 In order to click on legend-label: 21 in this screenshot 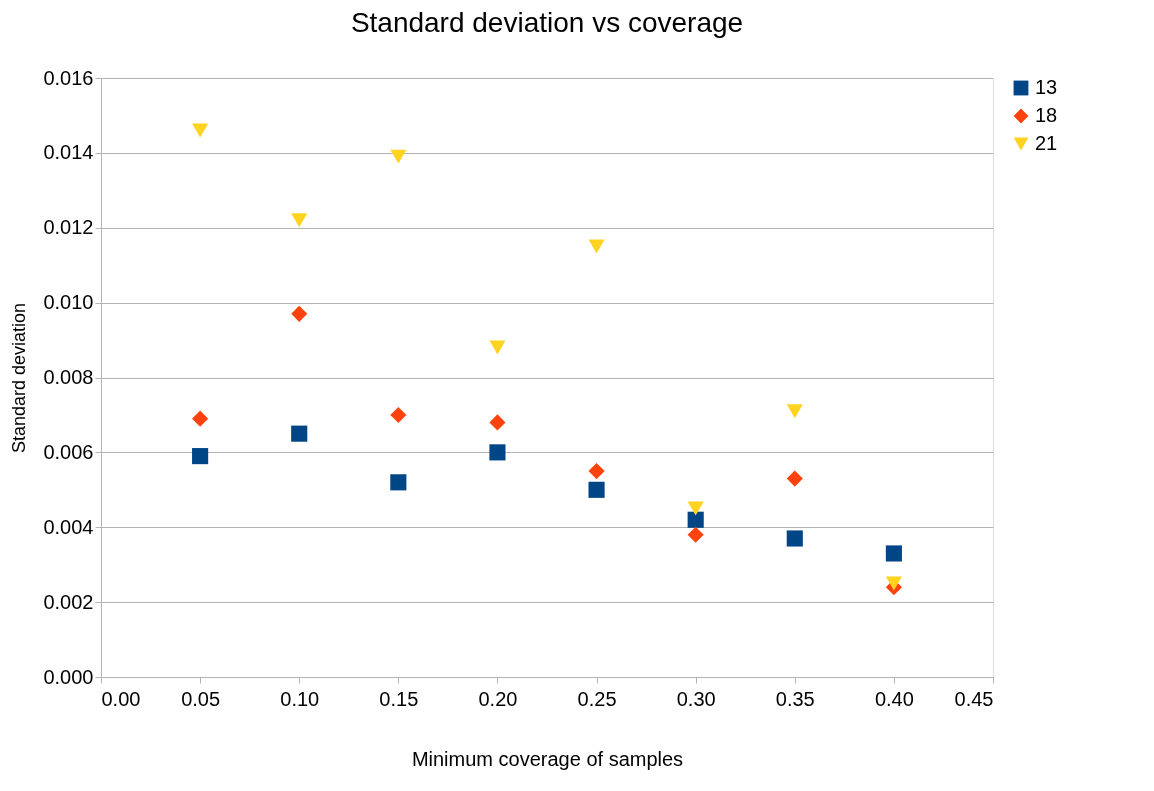, I will do `click(1046, 143)`.